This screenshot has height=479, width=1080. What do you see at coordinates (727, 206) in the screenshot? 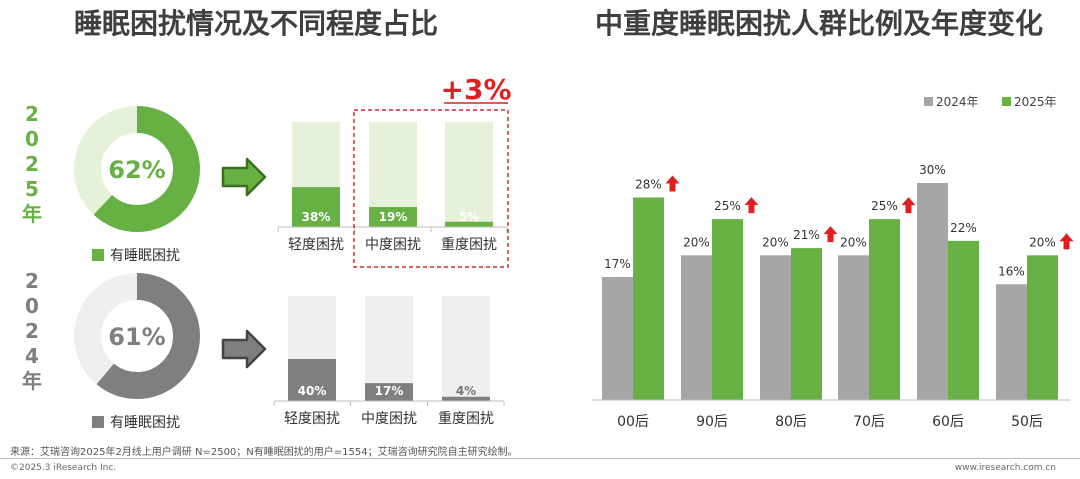
I see `bar-value-90后-2025年: 25%` at bounding box center [727, 206].